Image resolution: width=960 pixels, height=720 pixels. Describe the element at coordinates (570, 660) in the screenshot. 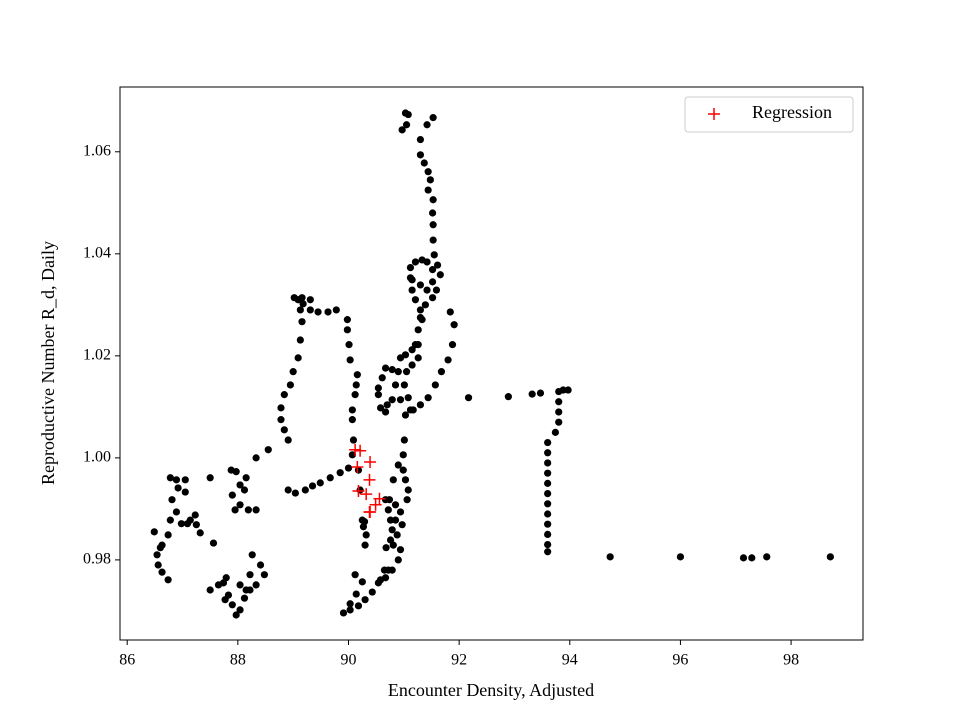

I see `x-tick-label: 94` at that location.